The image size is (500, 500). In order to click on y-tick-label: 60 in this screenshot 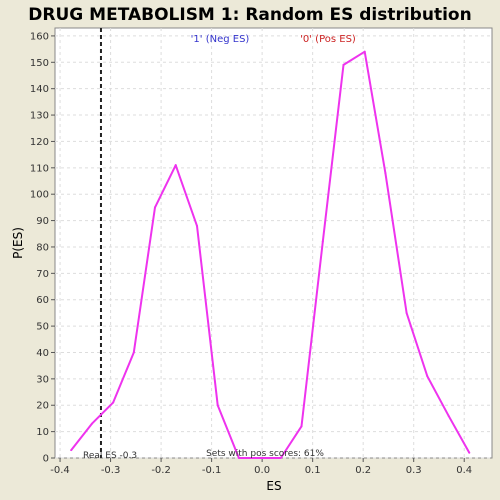, I will do `click(42, 300)`.